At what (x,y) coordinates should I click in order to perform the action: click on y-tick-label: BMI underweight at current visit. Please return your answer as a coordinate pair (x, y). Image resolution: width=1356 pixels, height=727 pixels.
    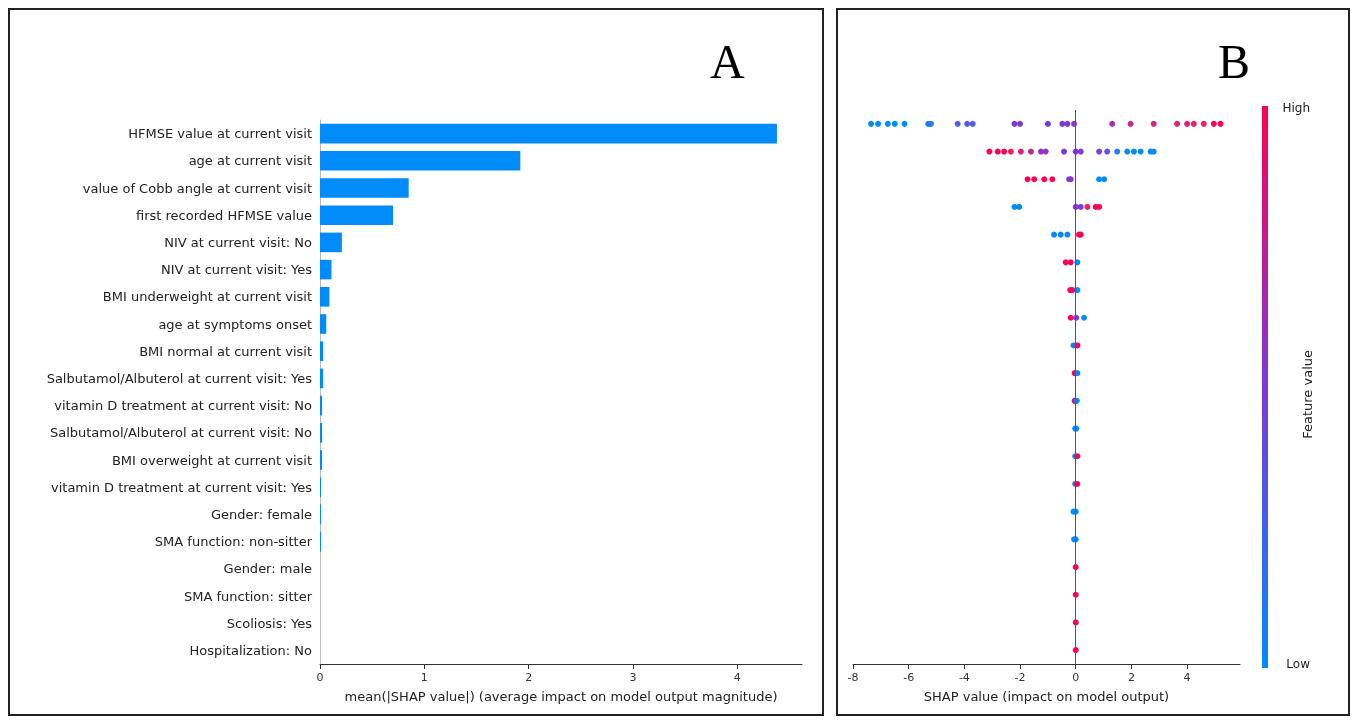
    Looking at the image, I should click on (207, 297).